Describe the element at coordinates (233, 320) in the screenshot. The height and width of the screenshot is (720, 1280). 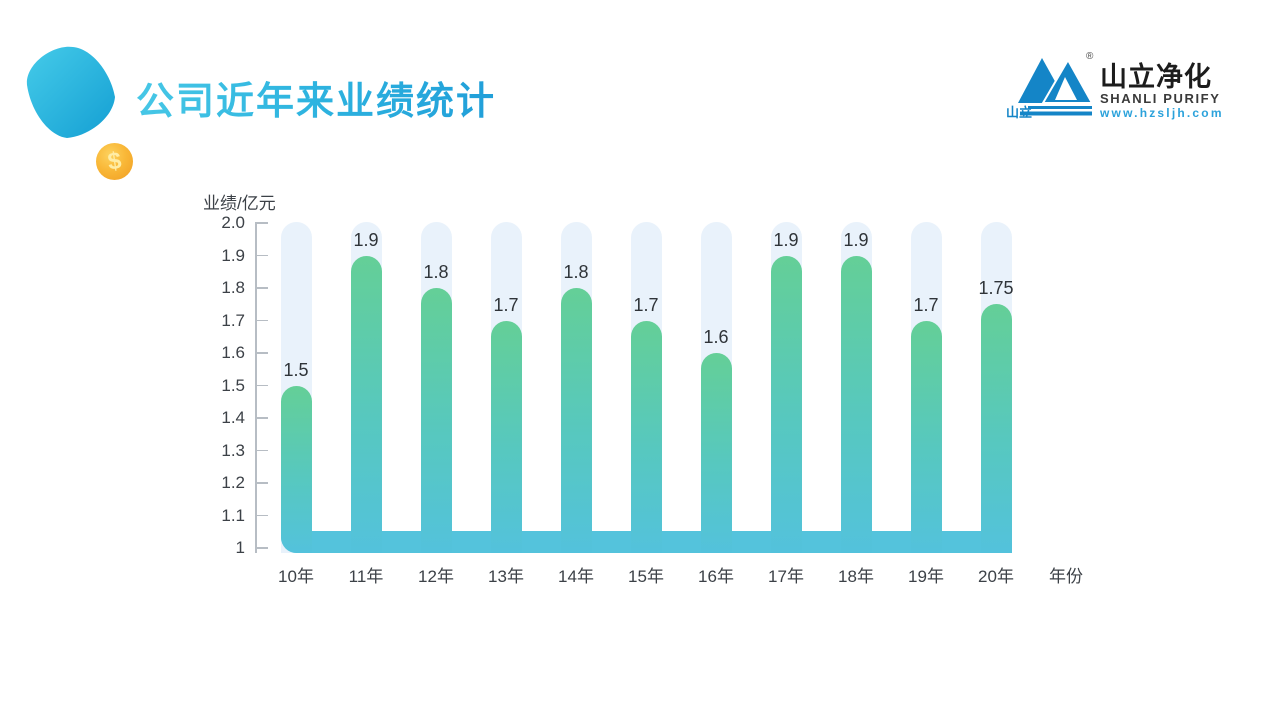
I see `y-axis-tick-label: 1.7` at that location.